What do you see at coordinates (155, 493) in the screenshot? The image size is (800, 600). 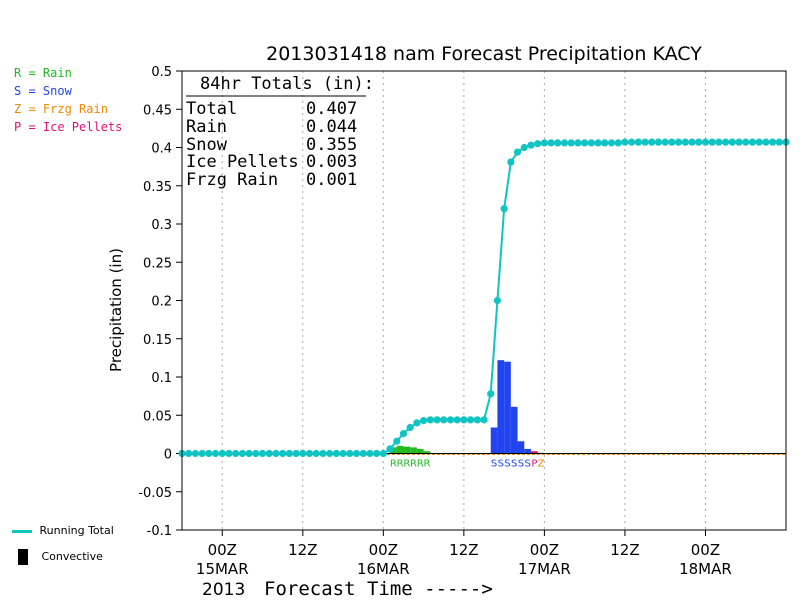 I see `y-tick-label: -0.05` at bounding box center [155, 493].